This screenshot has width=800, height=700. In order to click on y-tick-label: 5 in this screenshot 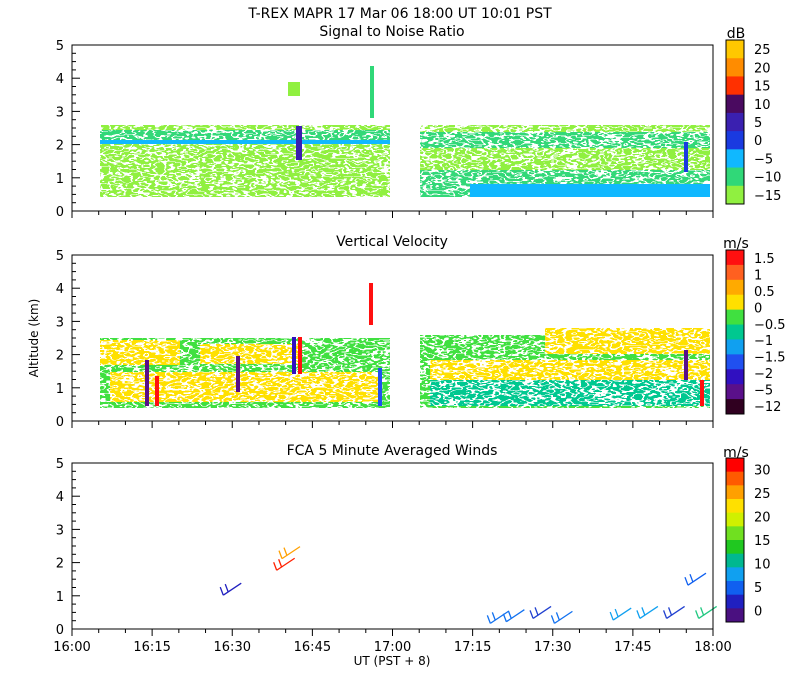, I will do `click(60, 256)`.